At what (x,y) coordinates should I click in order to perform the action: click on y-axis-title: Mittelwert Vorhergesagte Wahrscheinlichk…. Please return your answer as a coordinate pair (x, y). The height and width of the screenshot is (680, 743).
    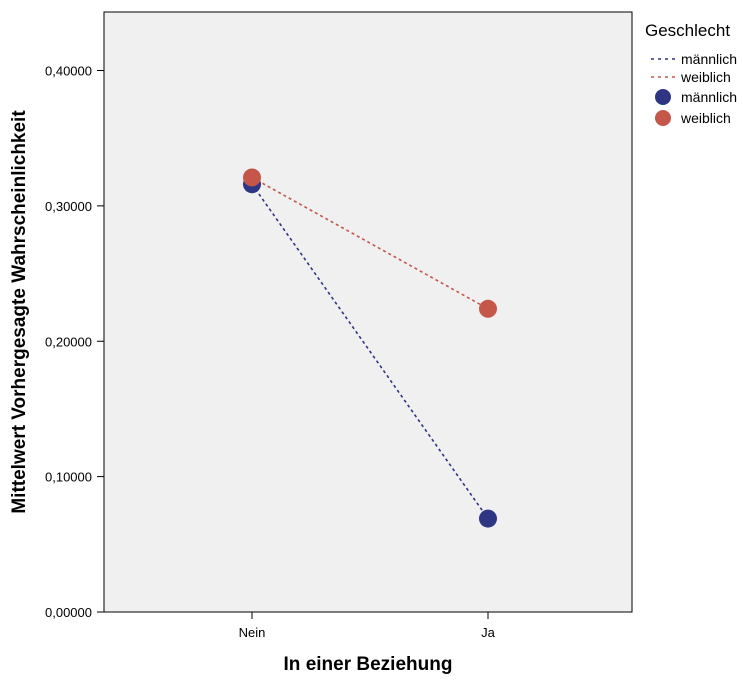
    Looking at the image, I should click on (19, 312).